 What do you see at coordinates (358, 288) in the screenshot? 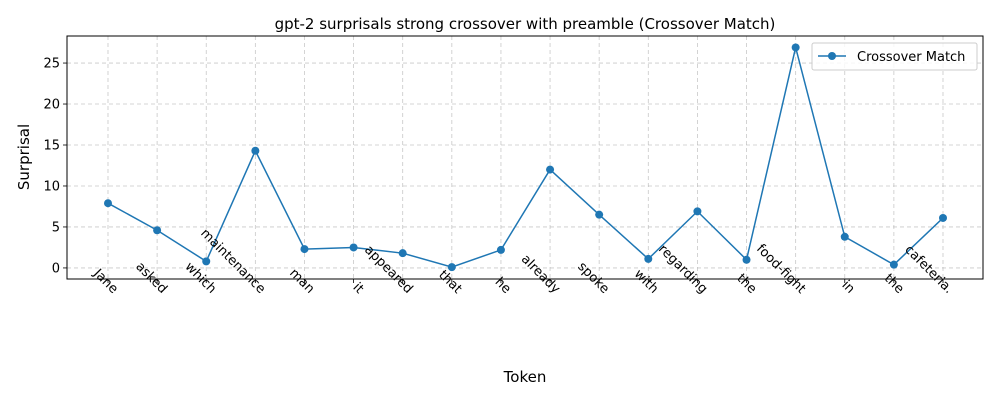
I see `x-tick-label: it` at bounding box center [358, 288].